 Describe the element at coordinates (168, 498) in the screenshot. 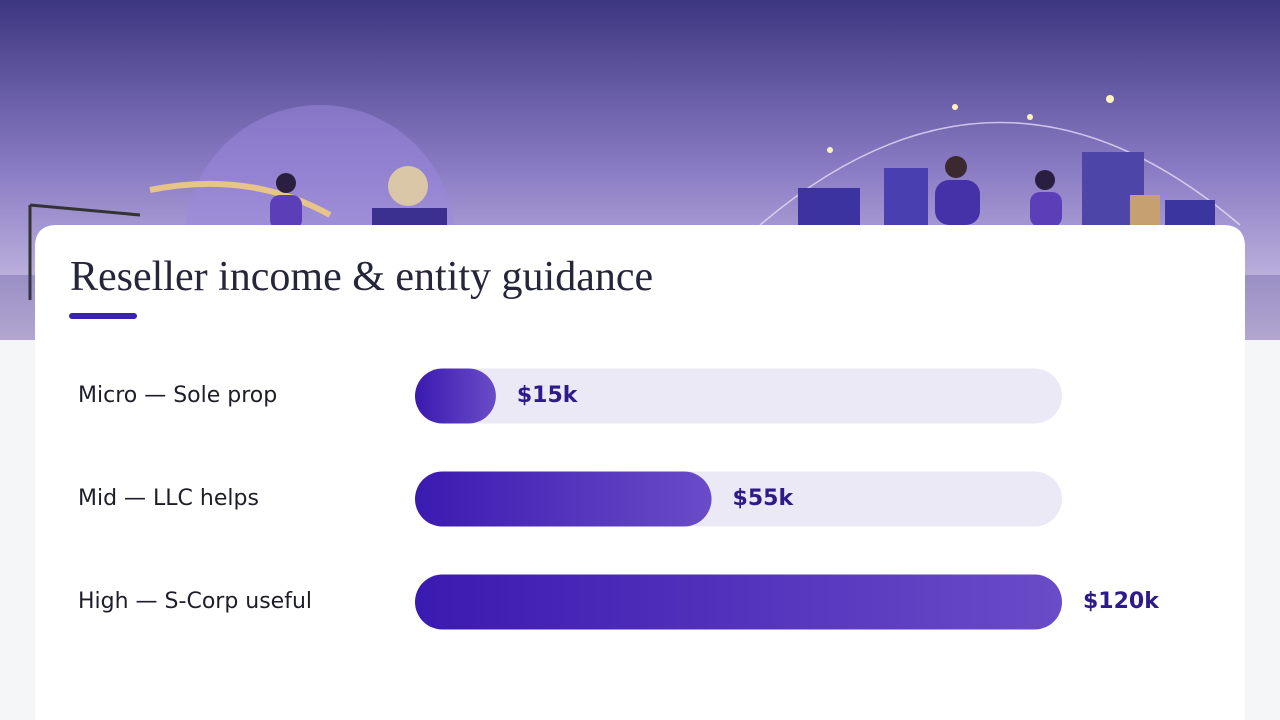

I see `category-label: Mid — LLC helps` at that location.